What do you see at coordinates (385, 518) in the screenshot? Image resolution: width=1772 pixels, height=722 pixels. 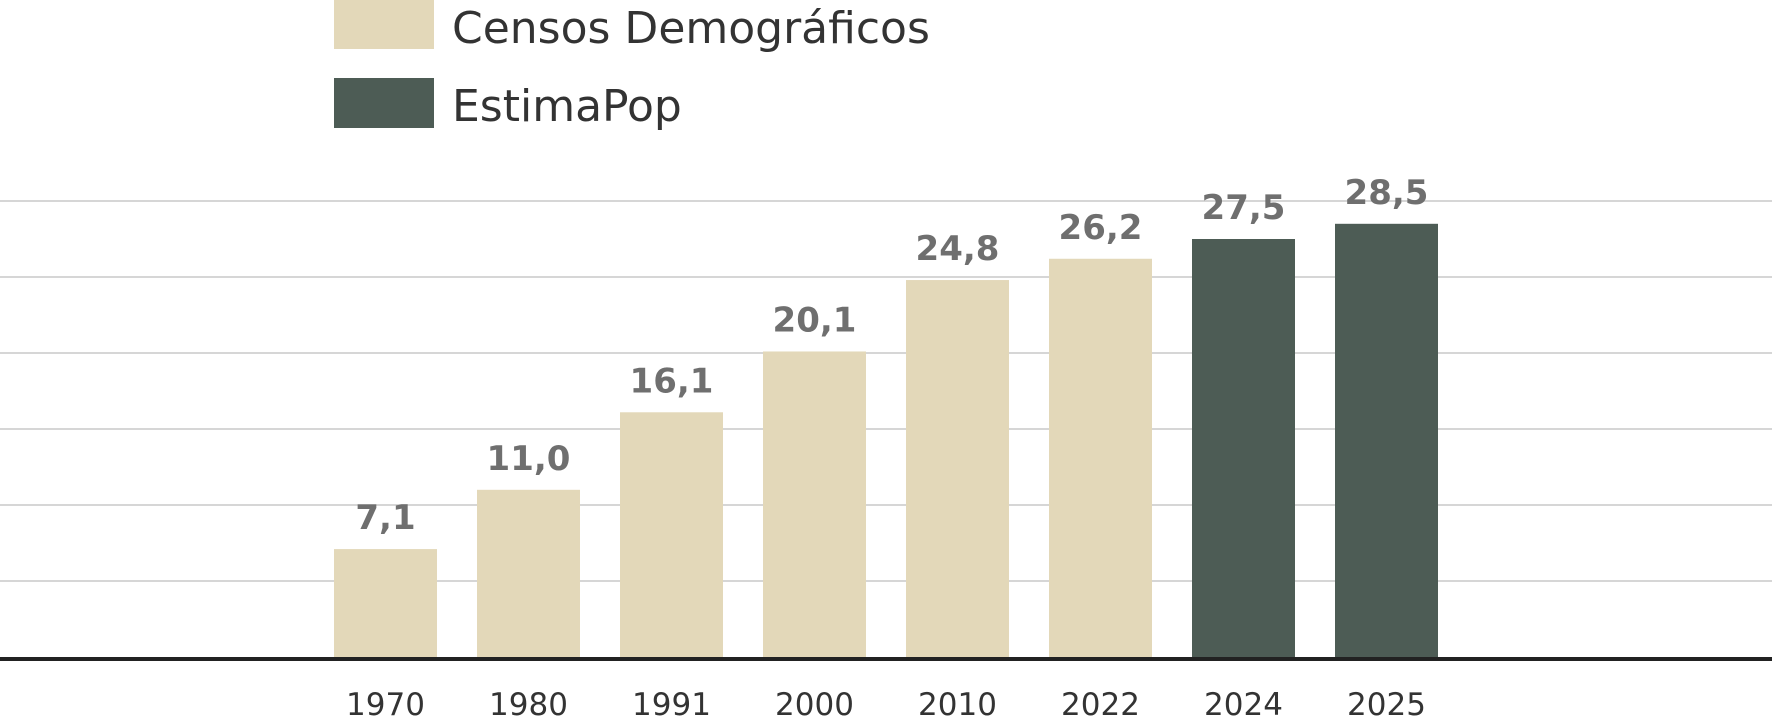 I see `data-label-1970: 7,1` at bounding box center [385, 518].